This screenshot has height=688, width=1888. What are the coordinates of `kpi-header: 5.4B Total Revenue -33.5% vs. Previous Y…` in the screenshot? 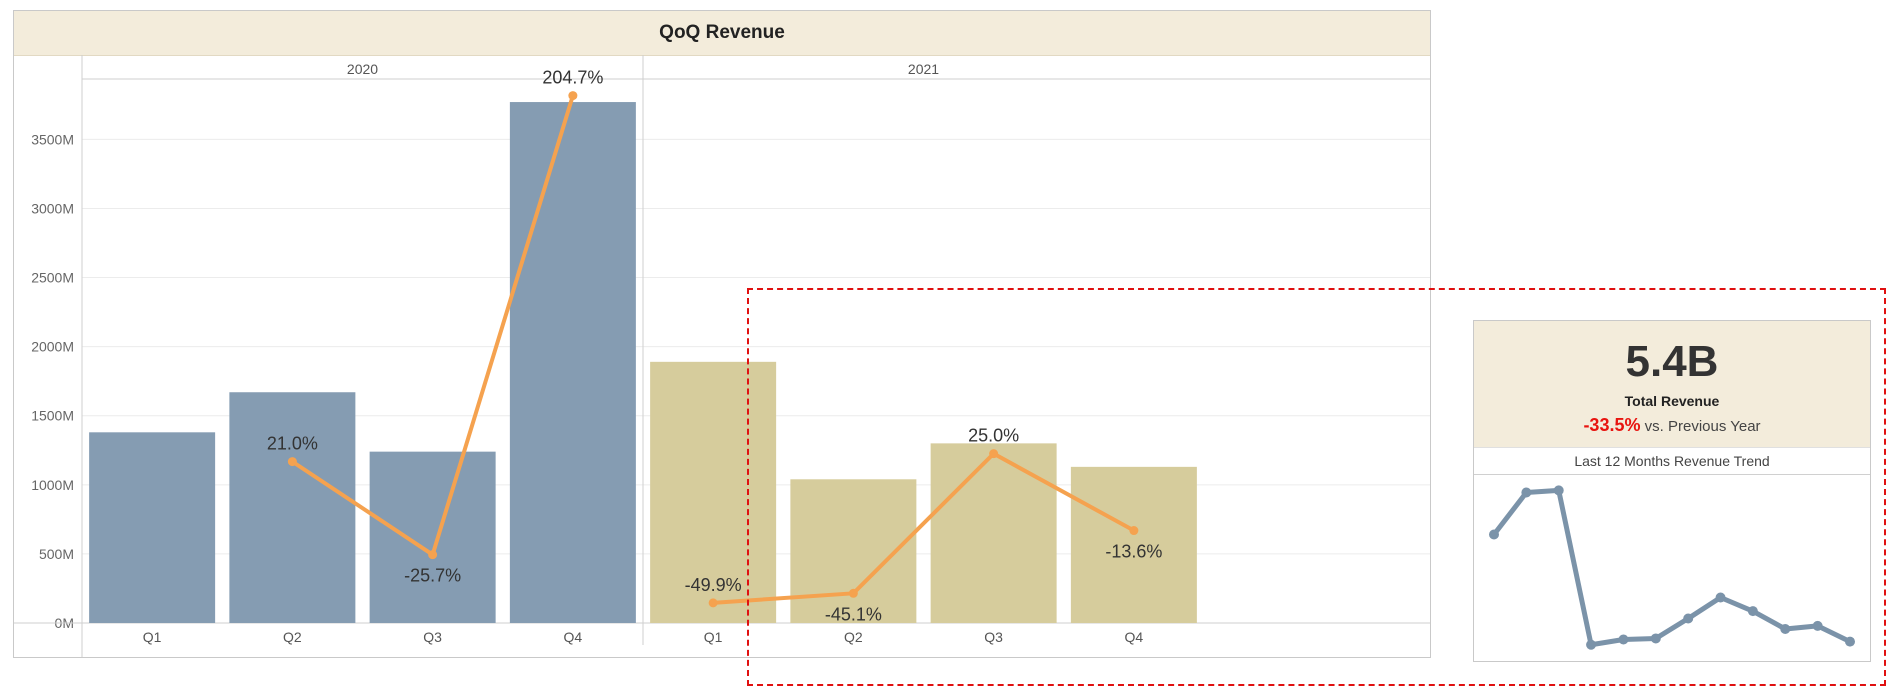 It's located at (1672, 384).